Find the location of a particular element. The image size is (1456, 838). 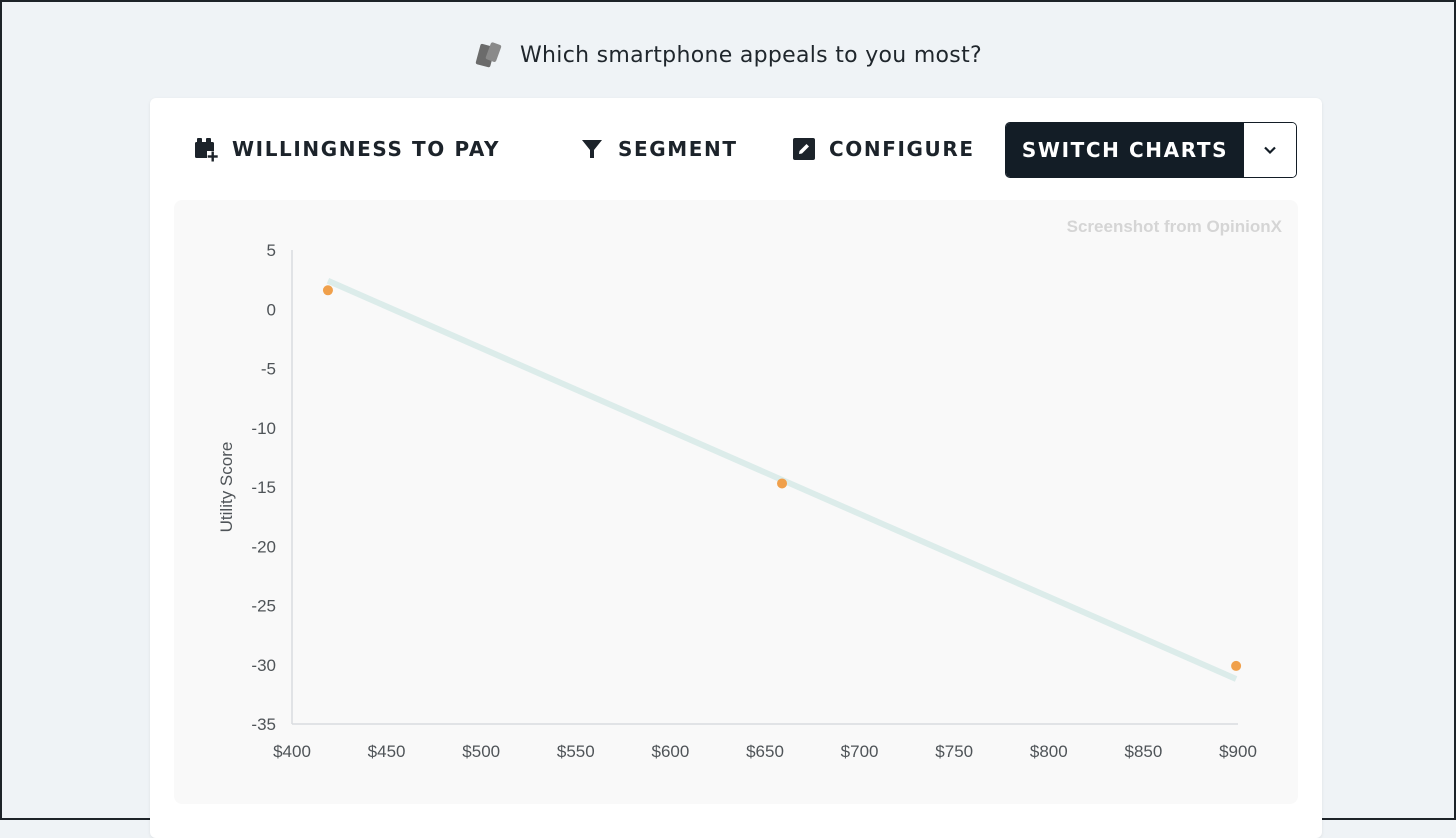

filter-icon is located at coordinates (592, 149).